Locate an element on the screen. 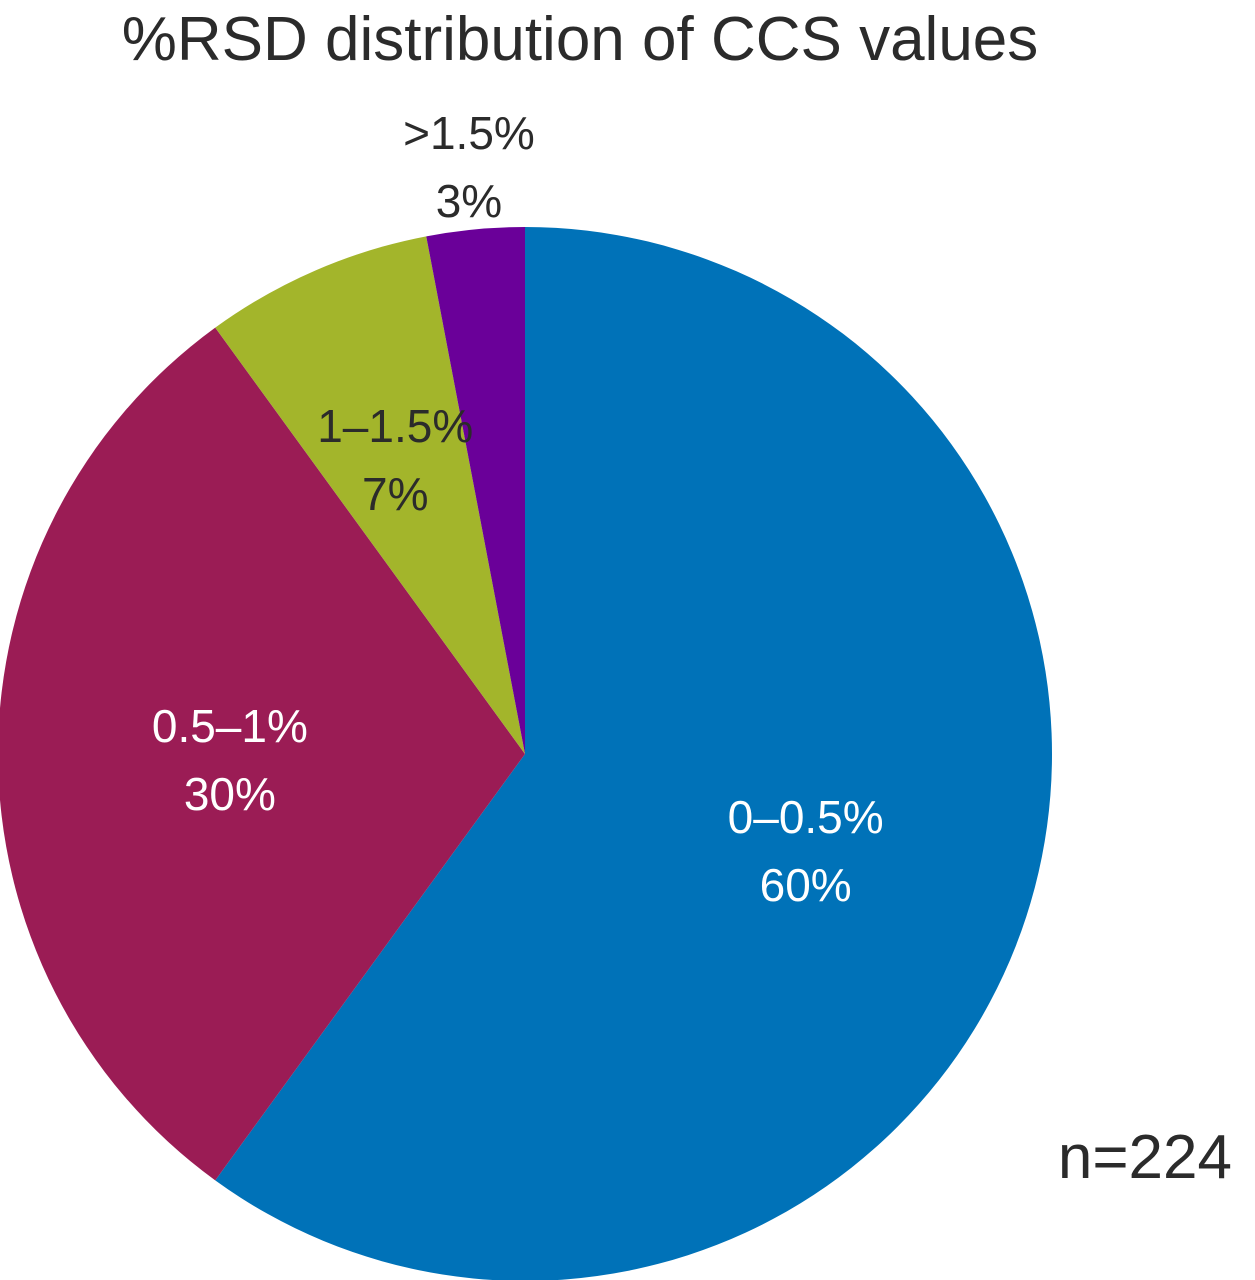 Image resolution: width=1255 pixels, height=1280 pixels. slice-value-label-2: 7% is located at coordinates (395, 494).